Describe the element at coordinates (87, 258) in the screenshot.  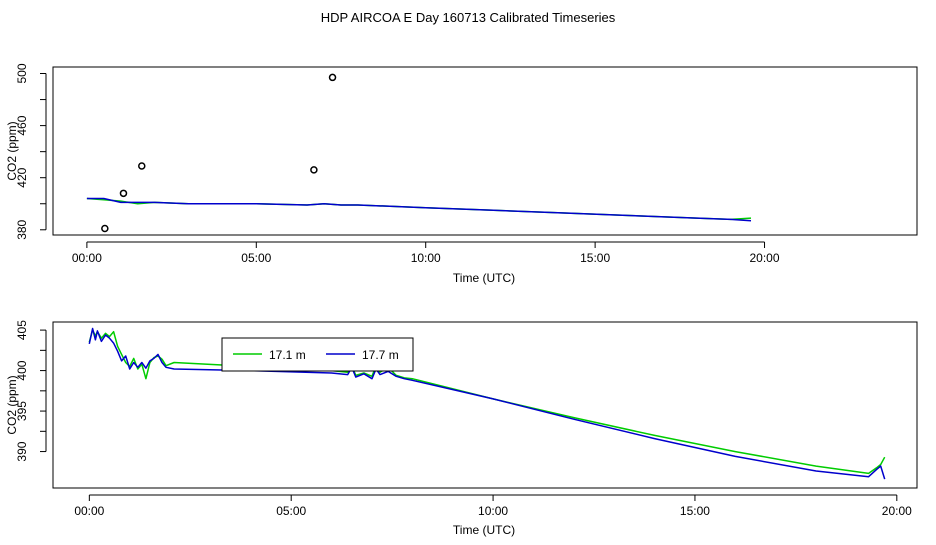
I see `top-x-tick-label: 00:00` at that location.